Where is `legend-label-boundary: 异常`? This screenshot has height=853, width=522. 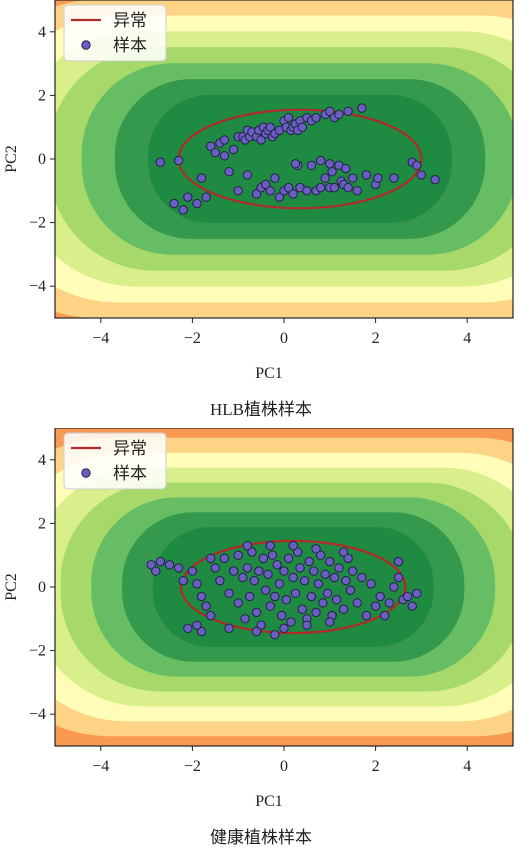
legend-label-boundary: 异常 is located at coordinates (130, 20).